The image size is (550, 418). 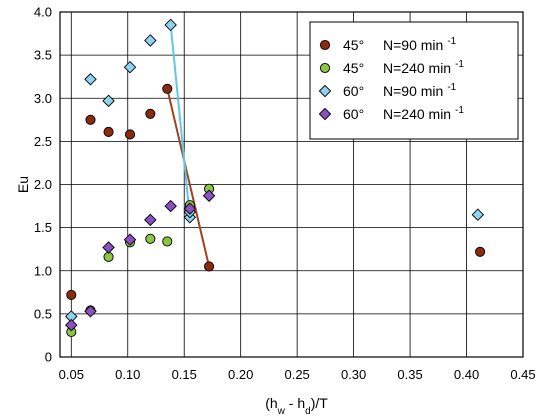 I want to click on x-tick-label: 0.25, so click(x=296, y=374).